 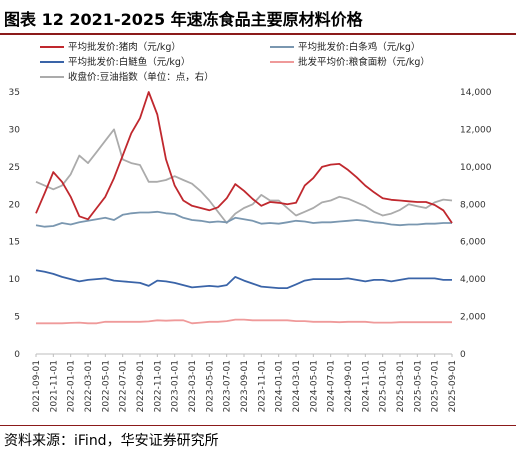 I want to click on x-tick-label: 2025-05-01, so click(x=418, y=386).